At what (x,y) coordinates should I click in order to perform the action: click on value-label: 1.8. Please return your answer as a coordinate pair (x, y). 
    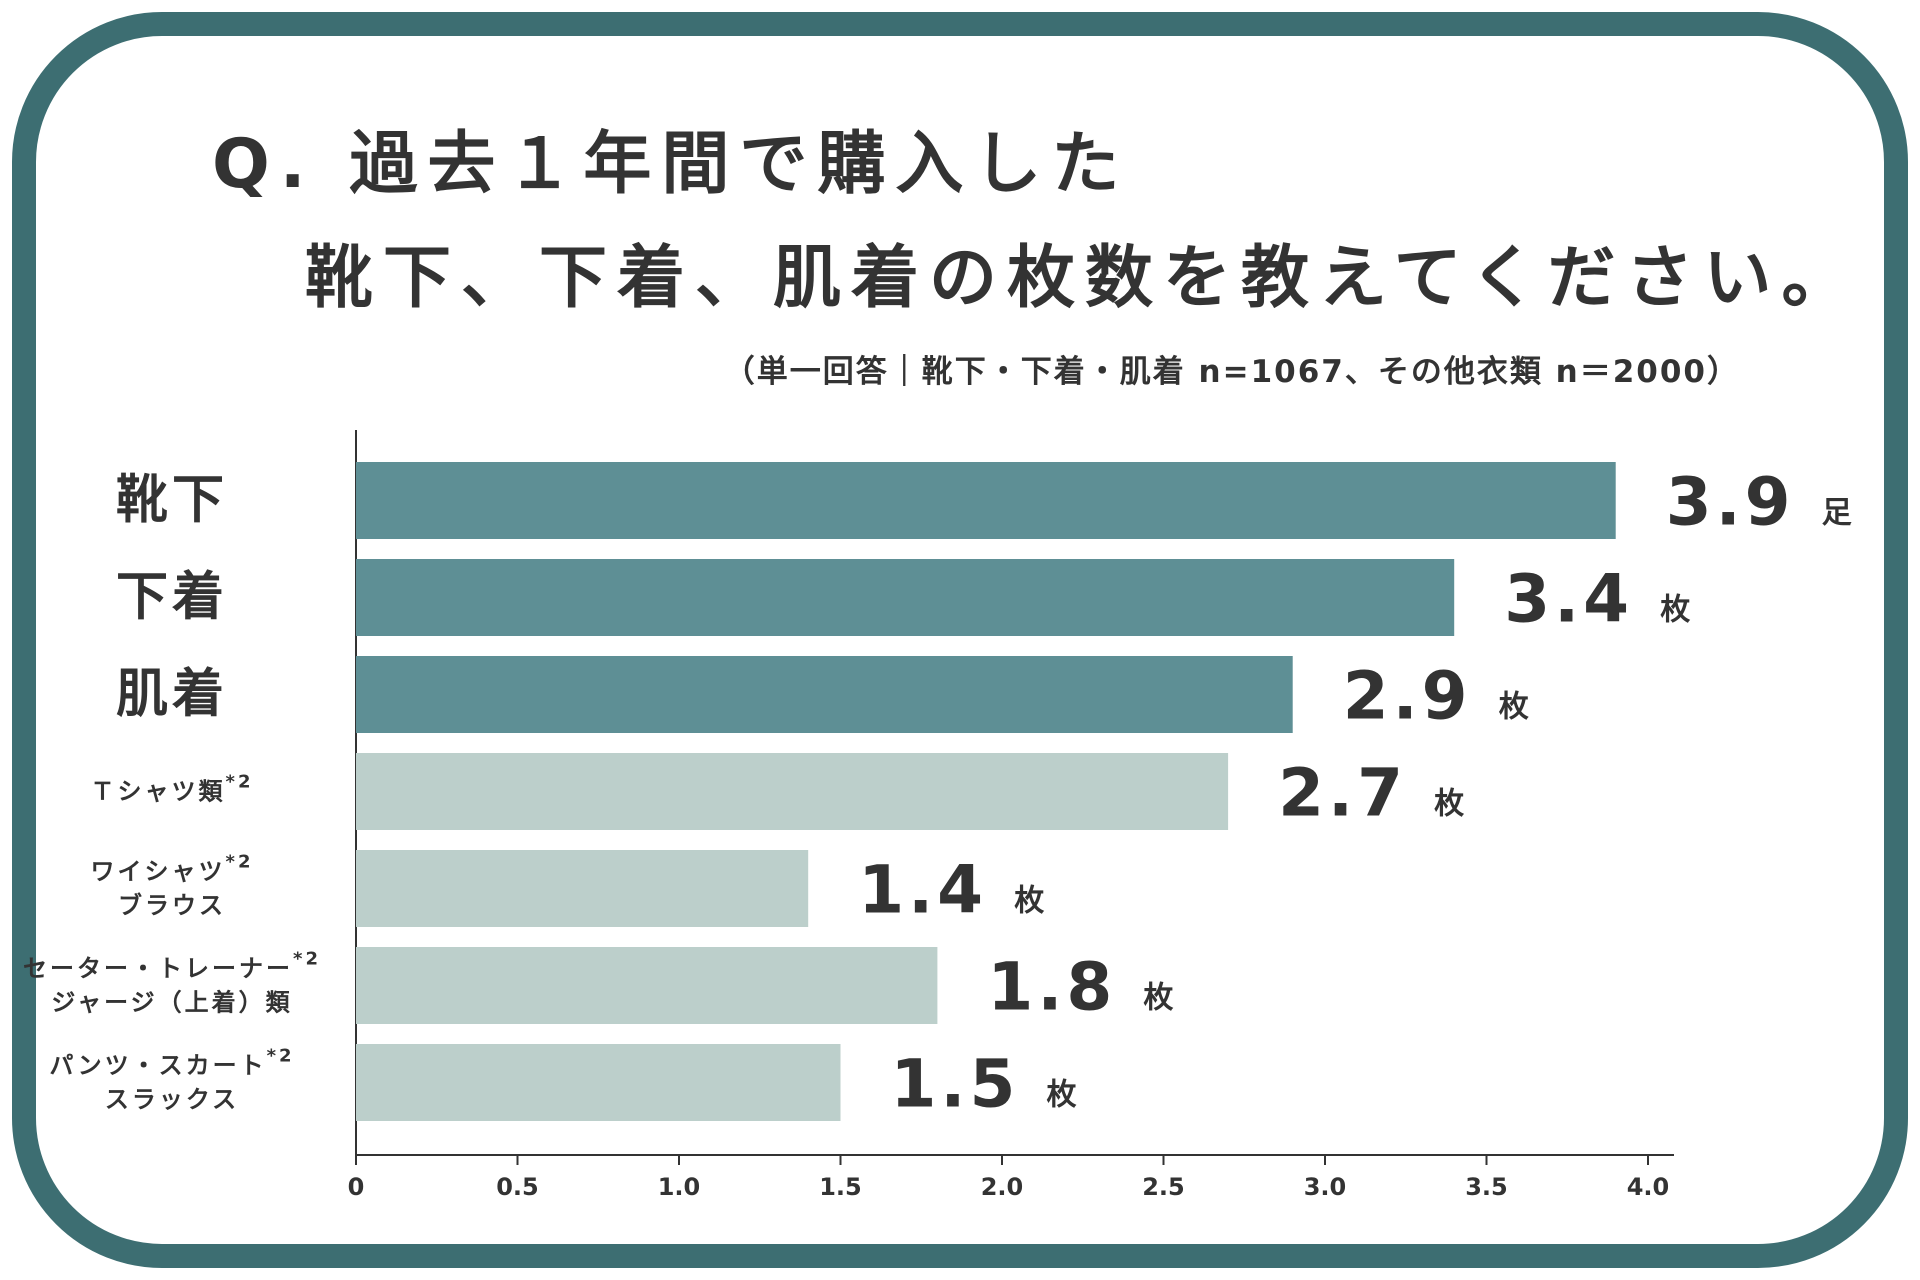
    Looking at the image, I should click on (1051, 987).